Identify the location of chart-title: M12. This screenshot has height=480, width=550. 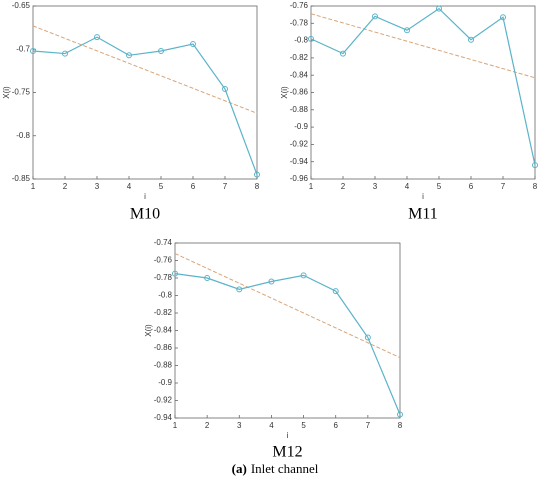
(287, 452).